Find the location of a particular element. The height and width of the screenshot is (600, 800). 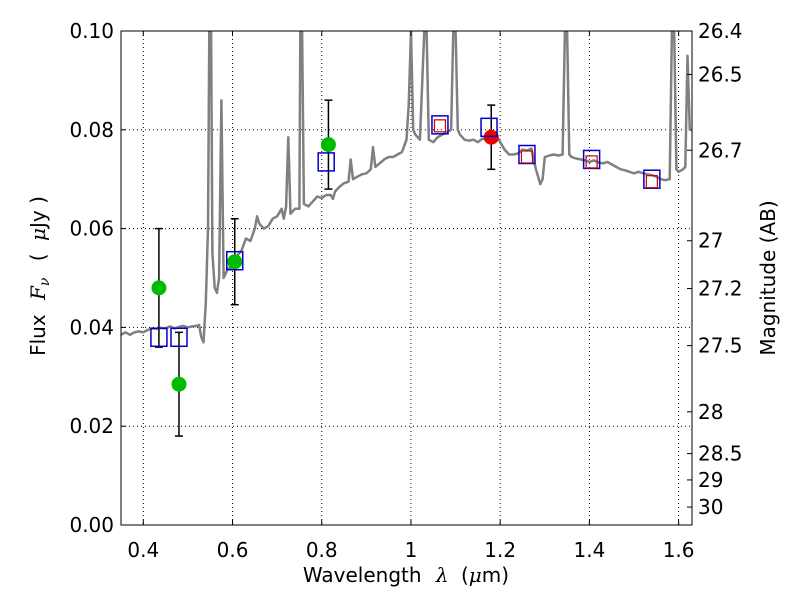

y2-tick-label: 27.2 is located at coordinates (720, 289).